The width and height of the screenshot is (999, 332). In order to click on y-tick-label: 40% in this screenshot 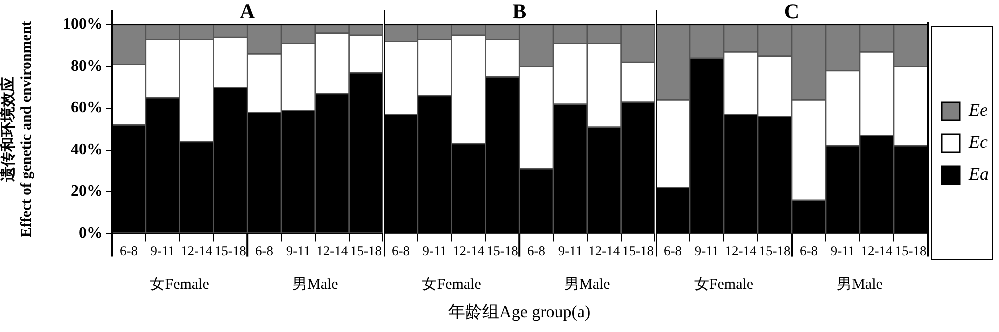, I will do `click(87, 149)`.